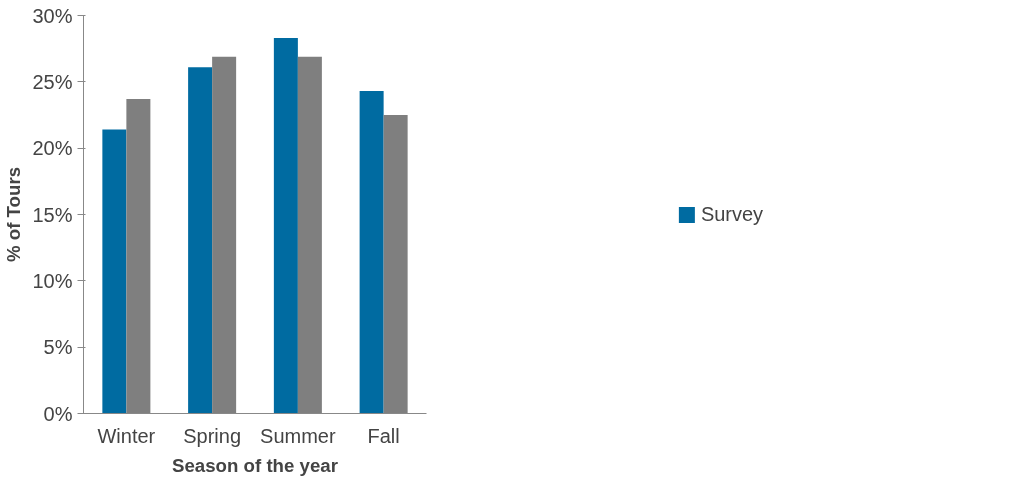  What do you see at coordinates (14, 214) in the screenshot?
I see `y-axis-title: % of Tours` at bounding box center [14, 214].